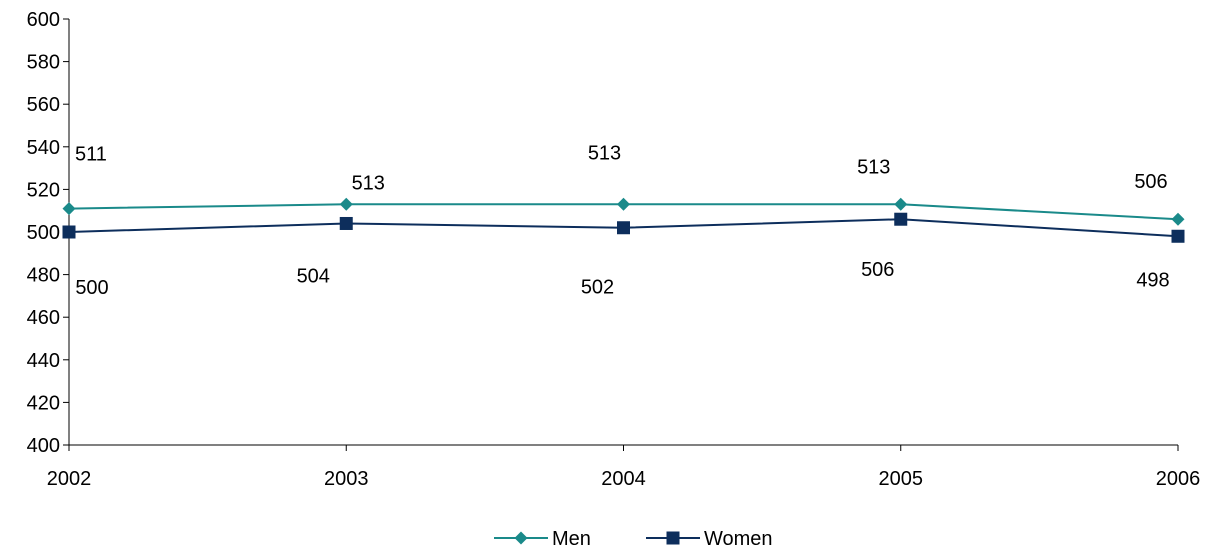  I want to click on legend-label-women: Women, so click(738, 539).